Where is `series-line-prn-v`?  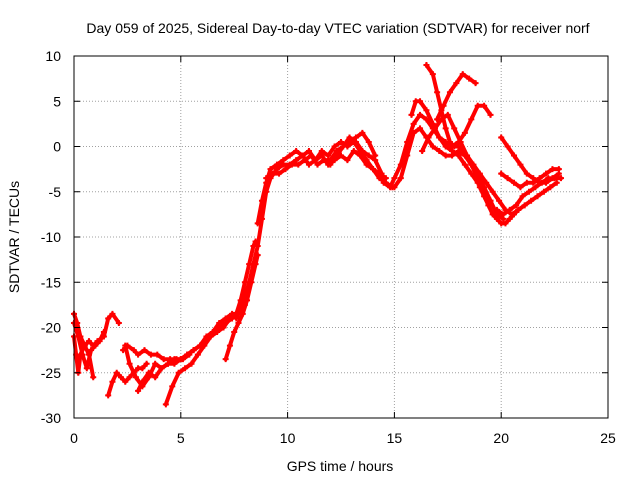
series-line-prn-v is located at coordinates (530, 178).